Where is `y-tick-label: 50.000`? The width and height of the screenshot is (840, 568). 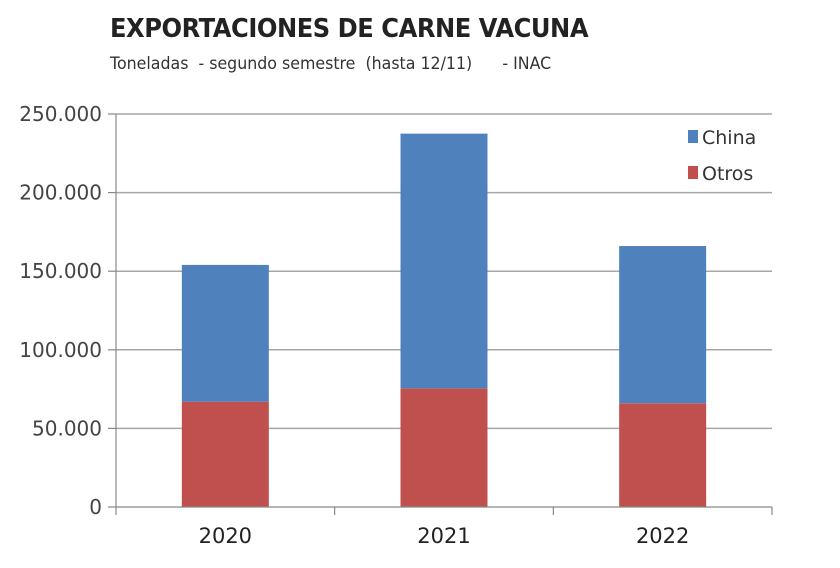
y-tick-label: 50.000 is located at coordinates (67, 428).